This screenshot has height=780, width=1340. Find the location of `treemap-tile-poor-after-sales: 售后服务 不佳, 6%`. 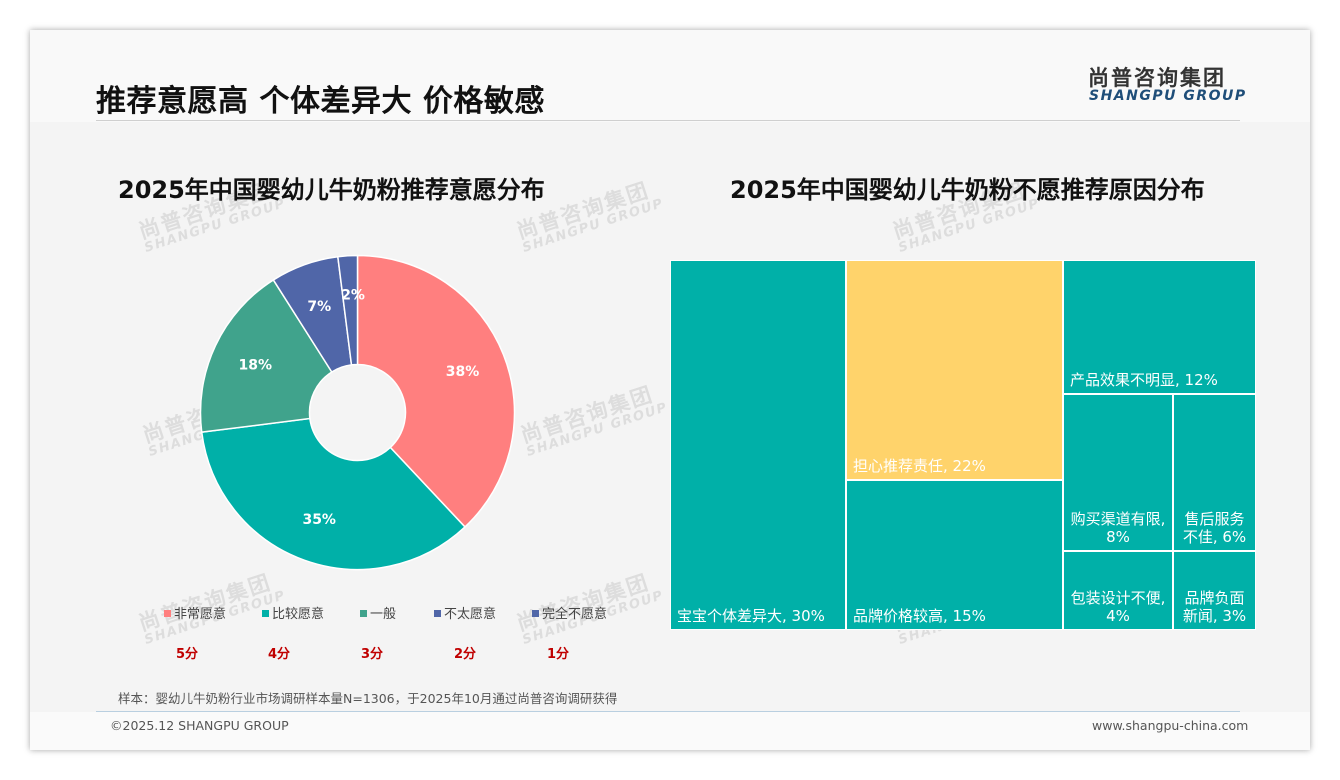

treemap-tile-poor-after-sales: 售后服务 不佳, 6% is located at coordinates (1214, 472).